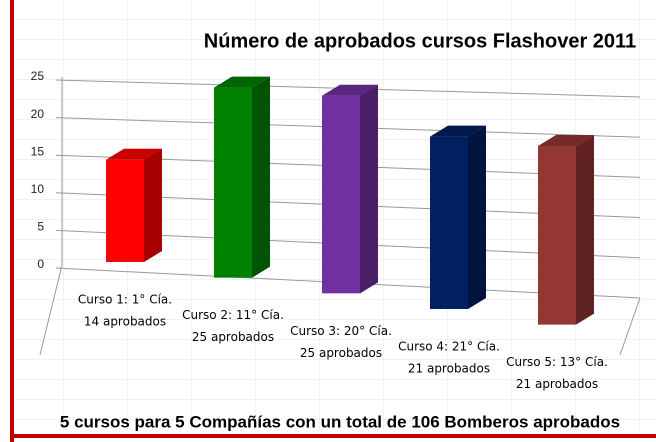 This screenshot has width=656, height=442. I want to click on y-tick-label: 10, so click(38, 189).